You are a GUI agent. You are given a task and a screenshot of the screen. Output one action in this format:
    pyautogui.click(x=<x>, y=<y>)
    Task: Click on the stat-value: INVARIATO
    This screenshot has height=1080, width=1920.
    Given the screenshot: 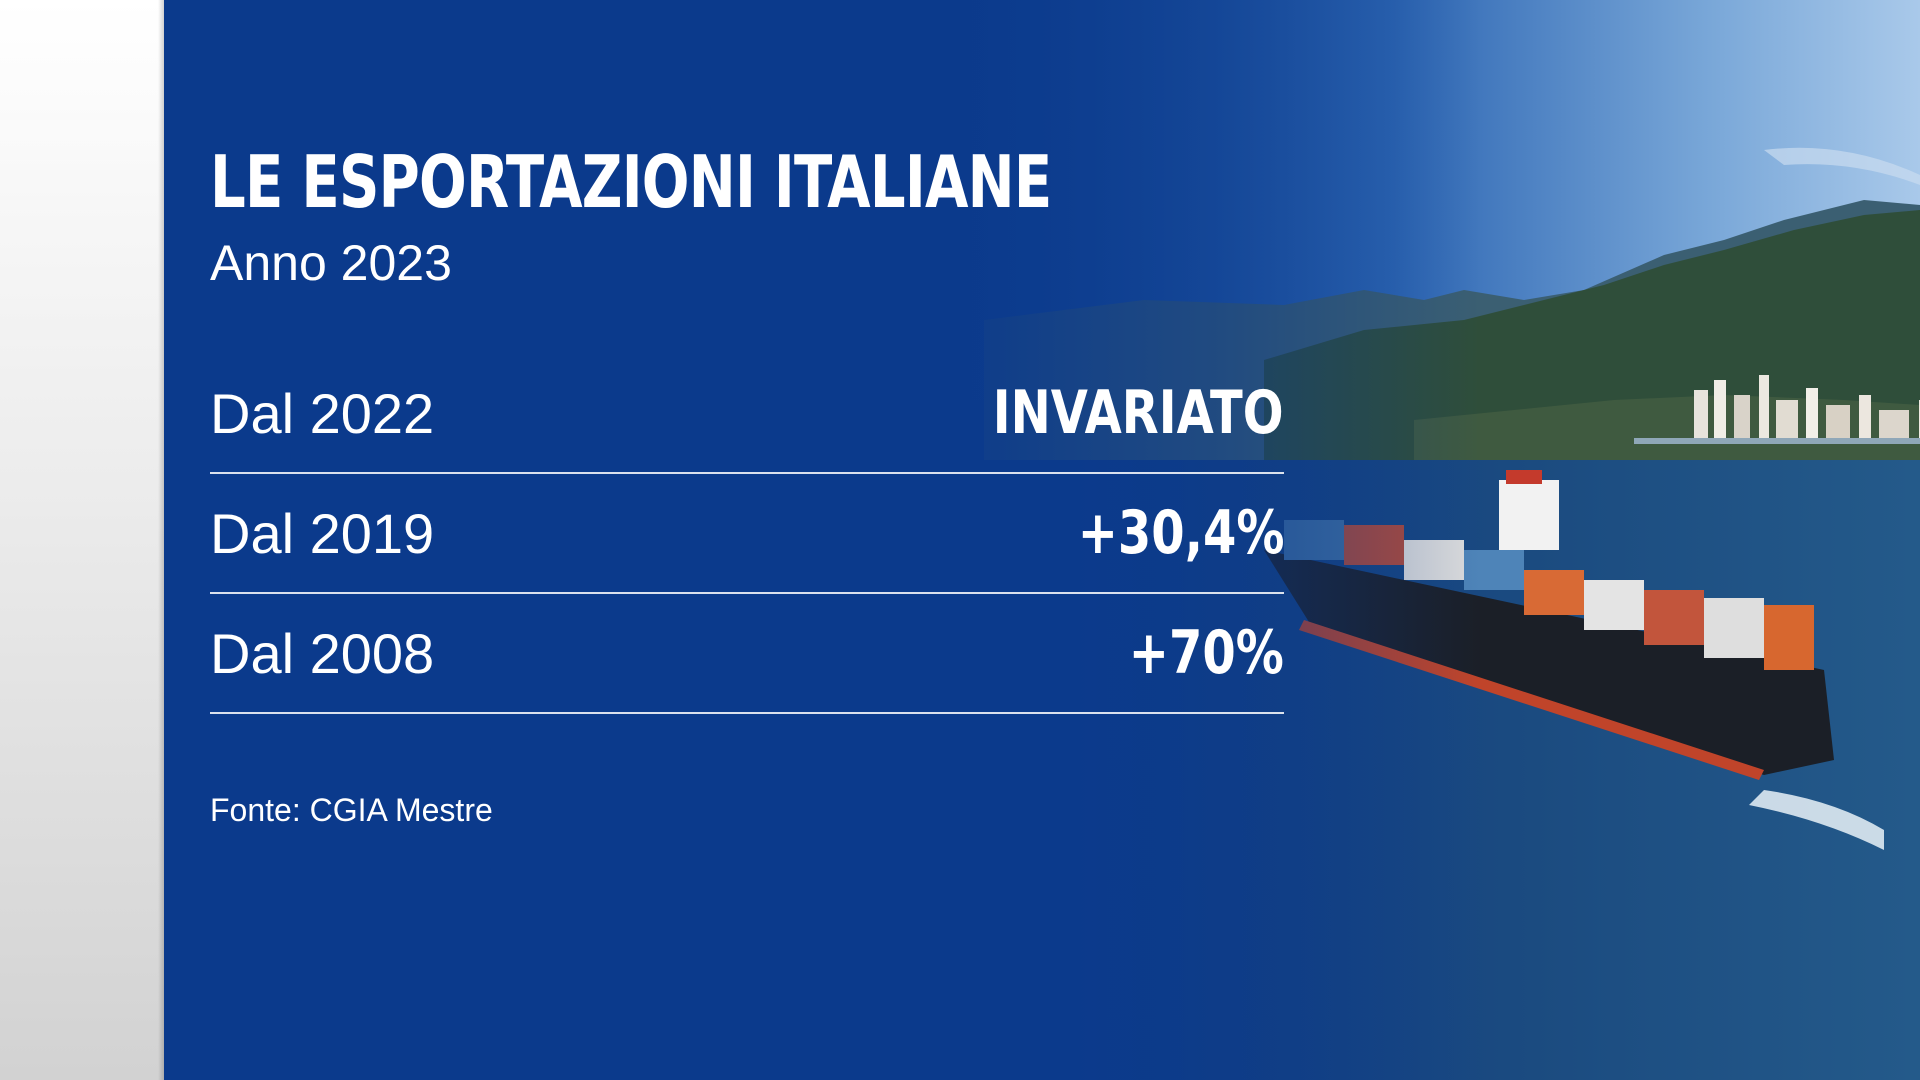 What is the action you would take?
    pyautogui.click(x=1138, y=413)
    